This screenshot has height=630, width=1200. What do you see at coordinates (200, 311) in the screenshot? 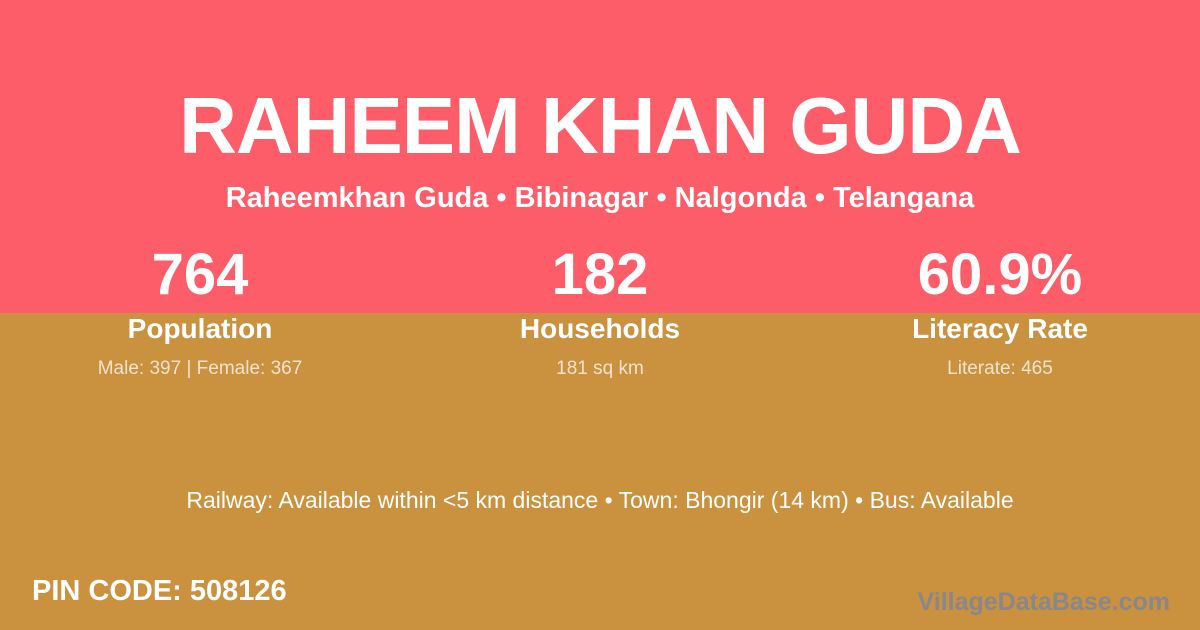
I see `stat-population: 764 Population Male: 397 | Female: 367` at bounding box center [200, 311].